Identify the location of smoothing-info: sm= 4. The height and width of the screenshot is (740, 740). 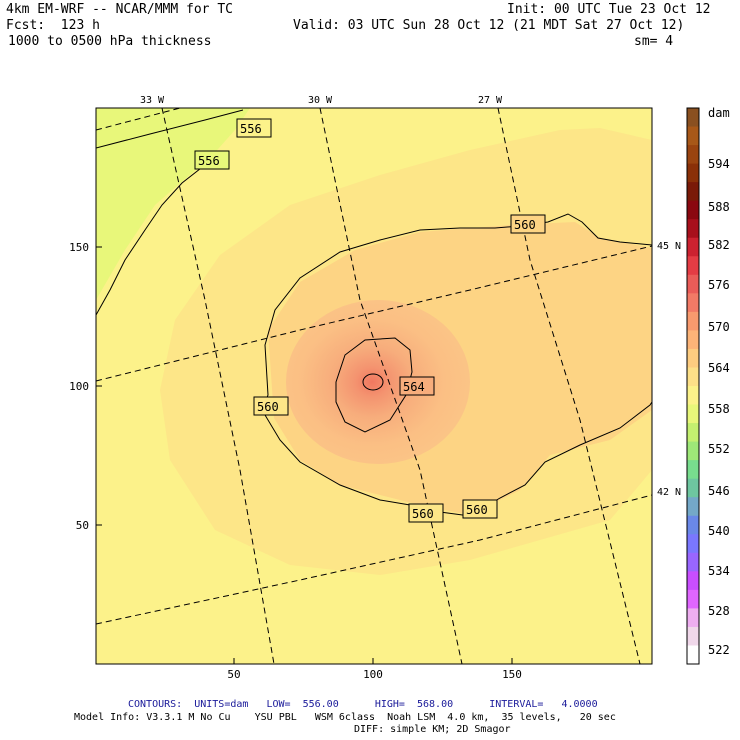
(654, 41).